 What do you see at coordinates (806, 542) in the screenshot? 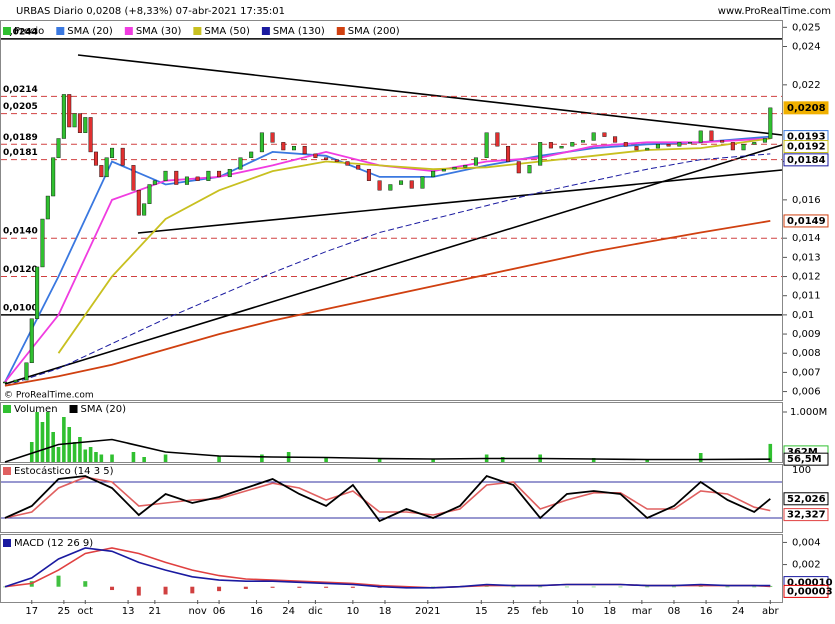
I see `y-tick-label: 0,004` at bounding box center [806, 542].